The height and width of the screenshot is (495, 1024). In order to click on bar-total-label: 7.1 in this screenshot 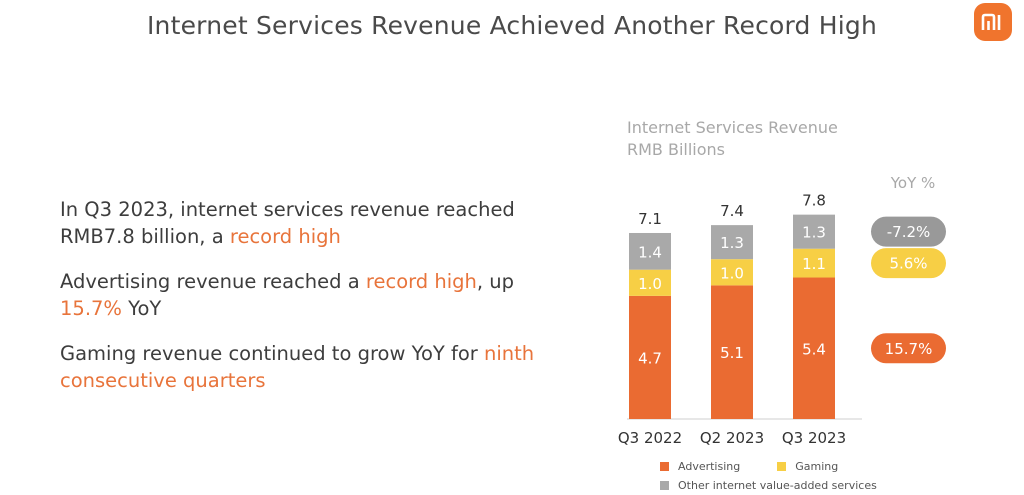, I will do `click(650, 219)`.